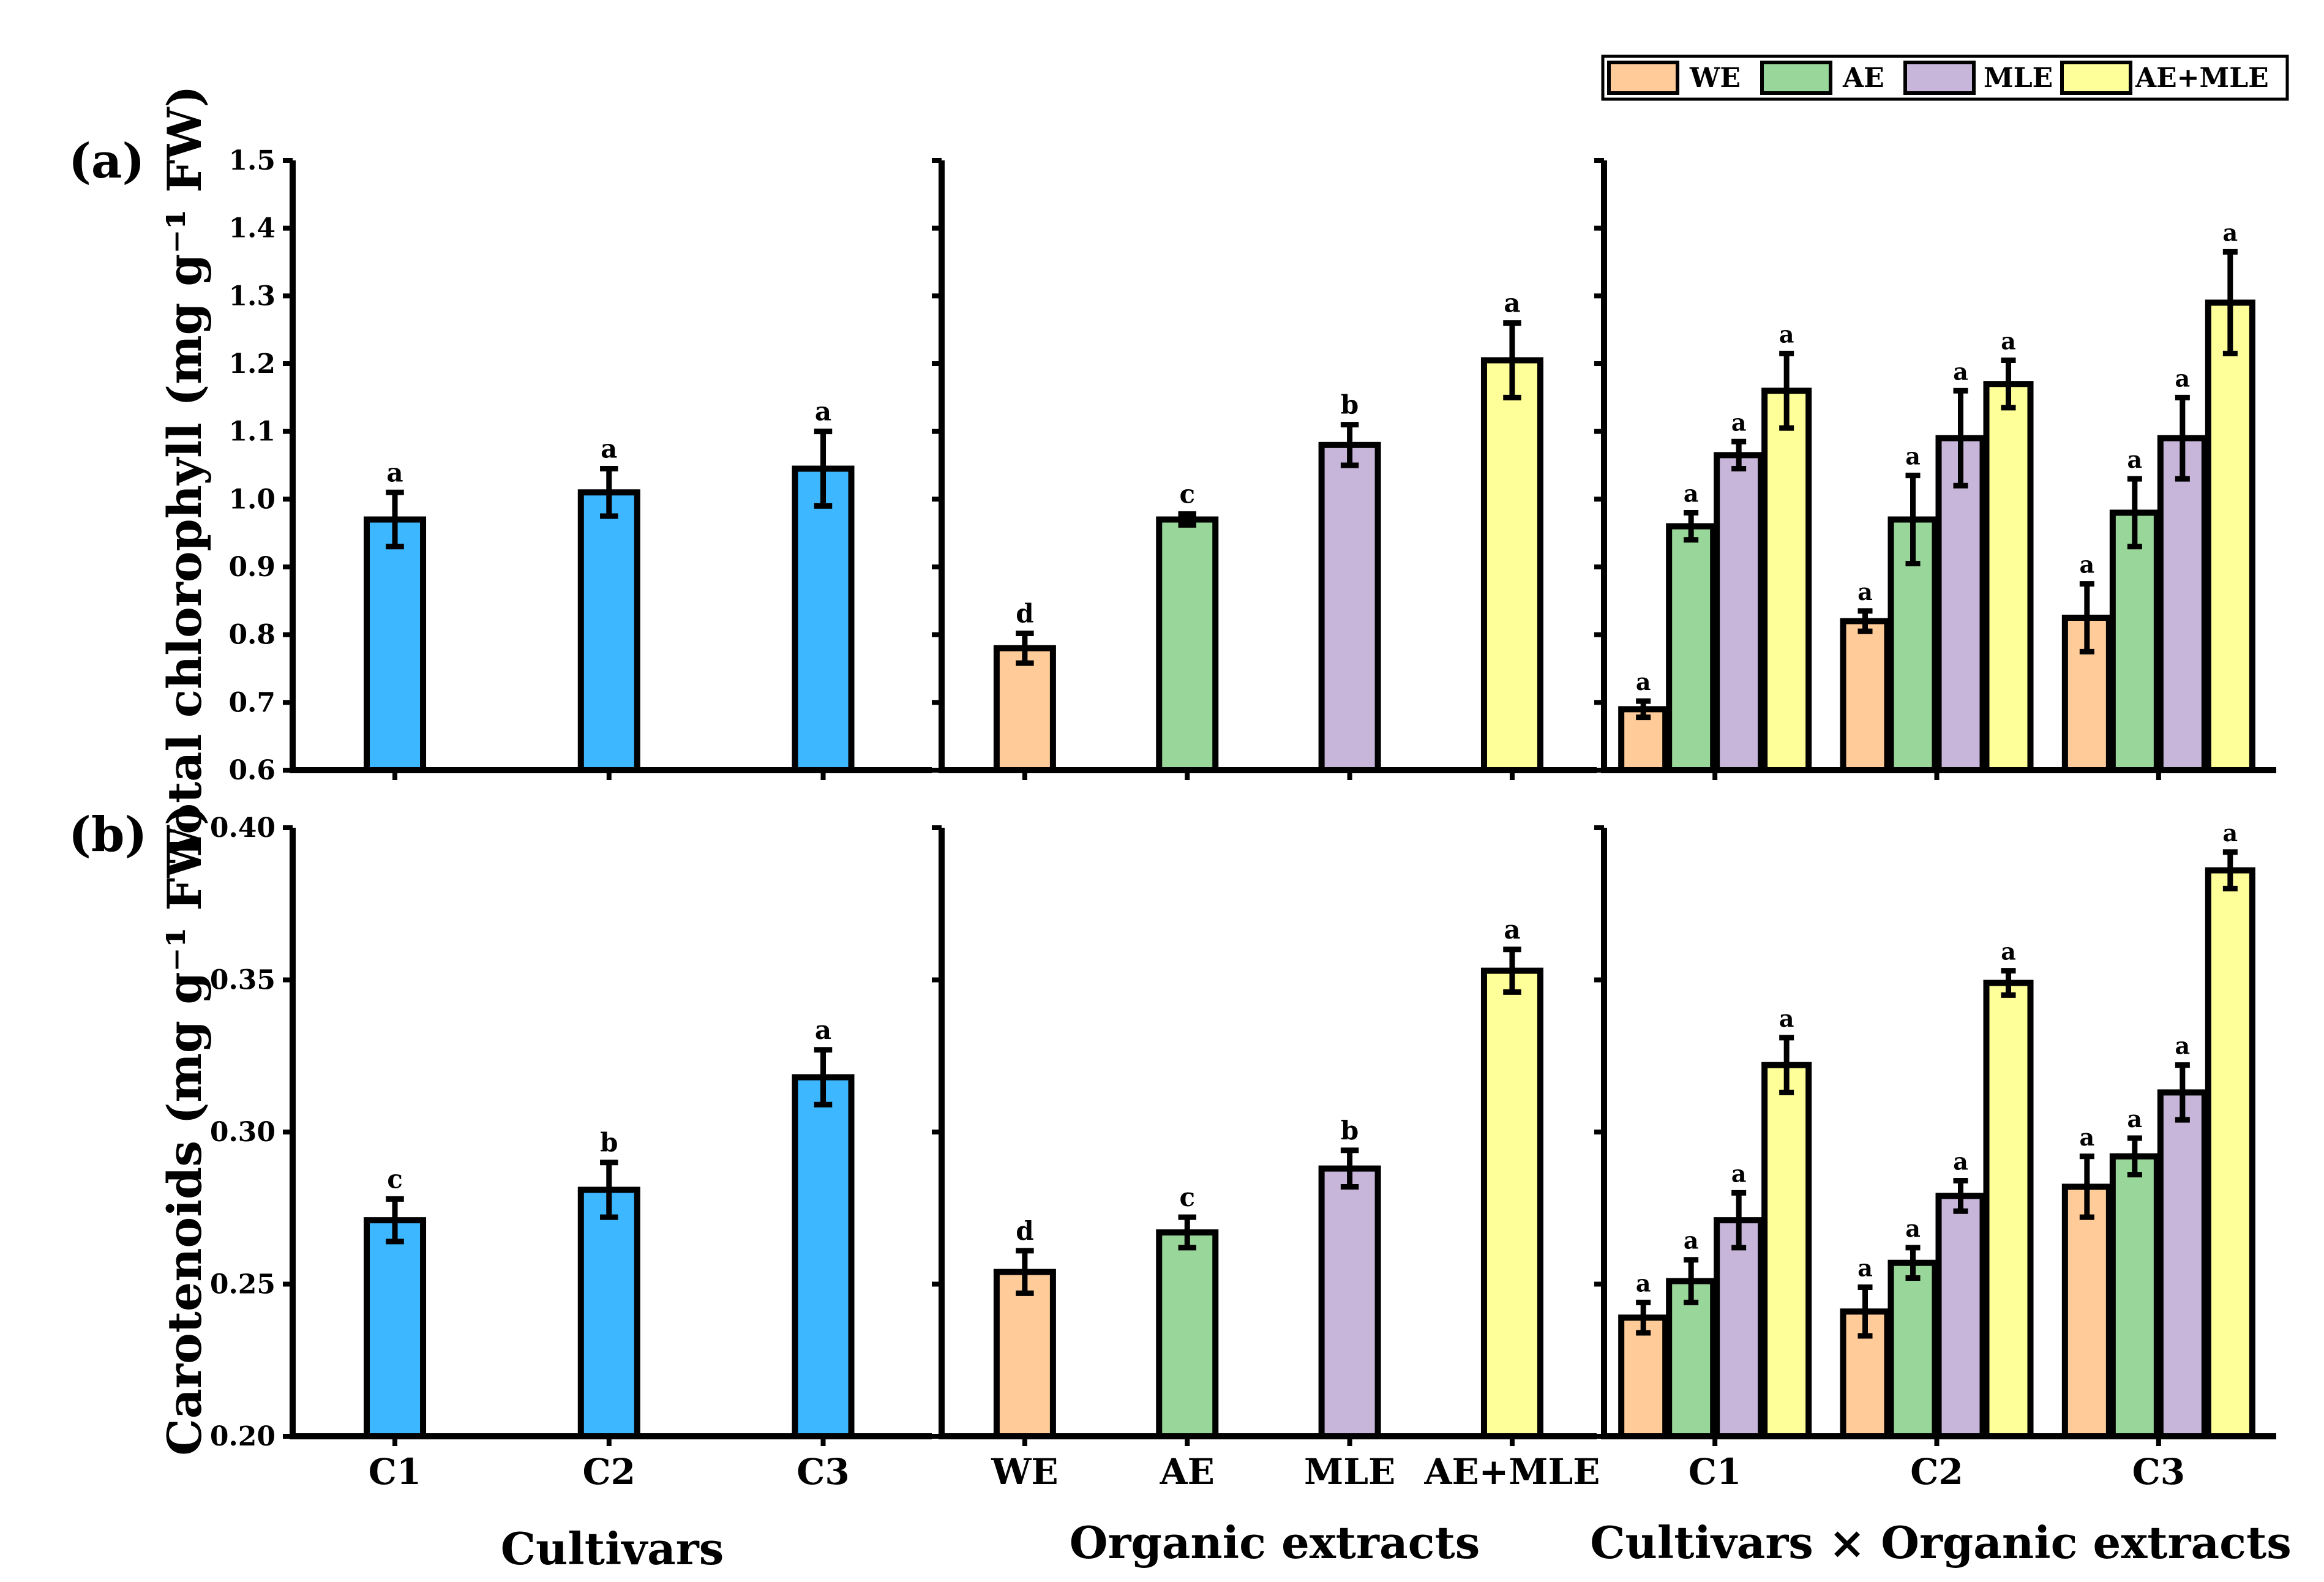 This screenshot has height=1582, width=2324. Describe the element at coordinates (1865, 695) in the screenshot. I see `bar-interaction-C2-WE` at that location.